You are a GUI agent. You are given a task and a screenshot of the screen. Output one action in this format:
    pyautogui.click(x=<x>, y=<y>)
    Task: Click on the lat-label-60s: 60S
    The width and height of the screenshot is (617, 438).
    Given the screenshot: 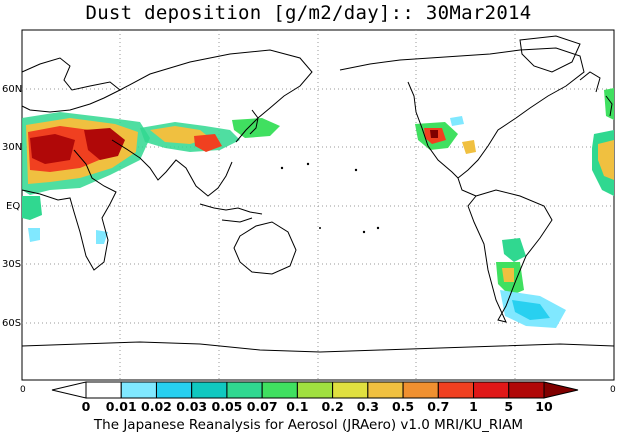 What is the action you would take?
    pyautogui.click(x=11, y=323)
    